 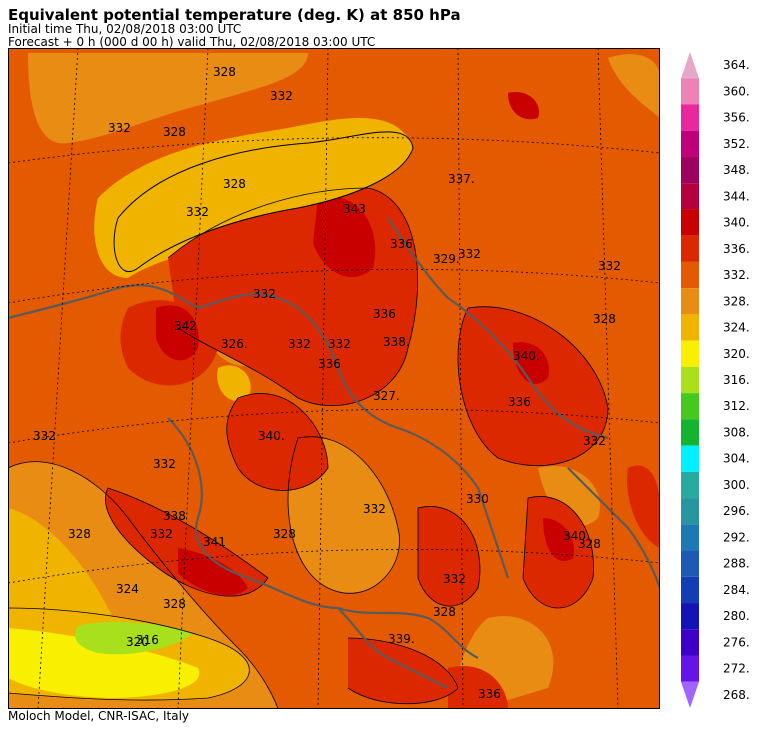 I want to click on field-328-east, so click(x=569, y=496).